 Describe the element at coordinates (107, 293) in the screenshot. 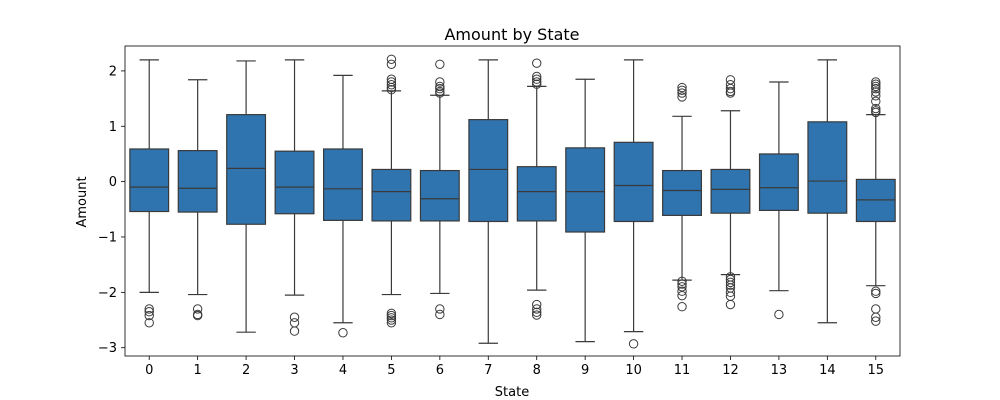

I see `y-tick-label: −2` at that location.